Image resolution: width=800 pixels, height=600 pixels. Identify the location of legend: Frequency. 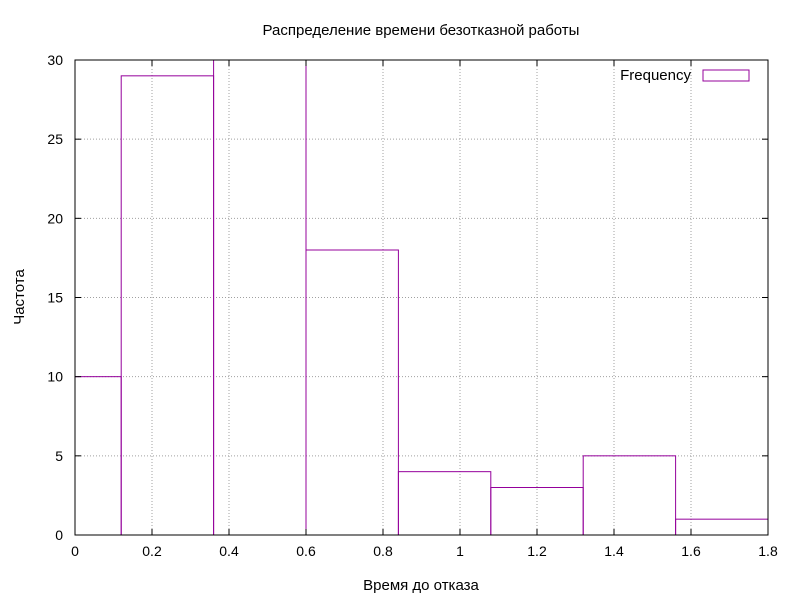
(685, 75).